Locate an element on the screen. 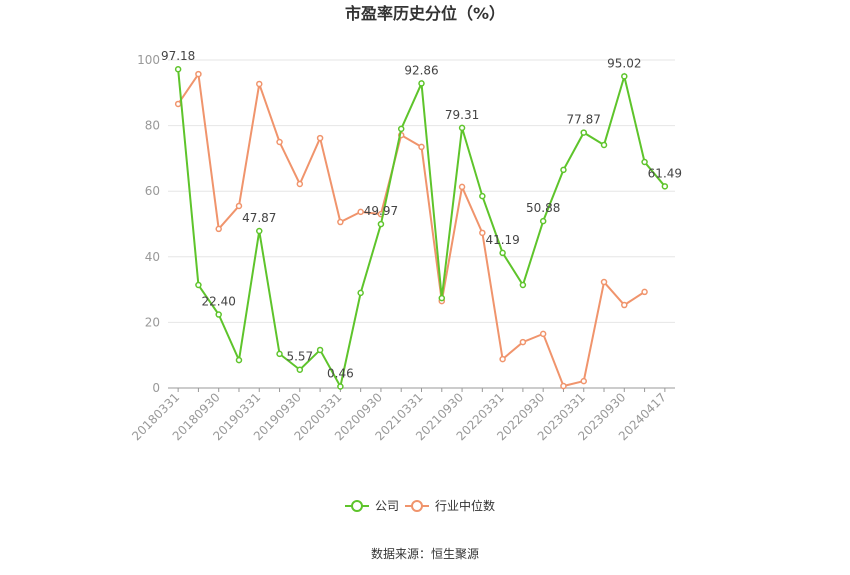  y-tick-label: 0 is located at coordinates (156, 388).